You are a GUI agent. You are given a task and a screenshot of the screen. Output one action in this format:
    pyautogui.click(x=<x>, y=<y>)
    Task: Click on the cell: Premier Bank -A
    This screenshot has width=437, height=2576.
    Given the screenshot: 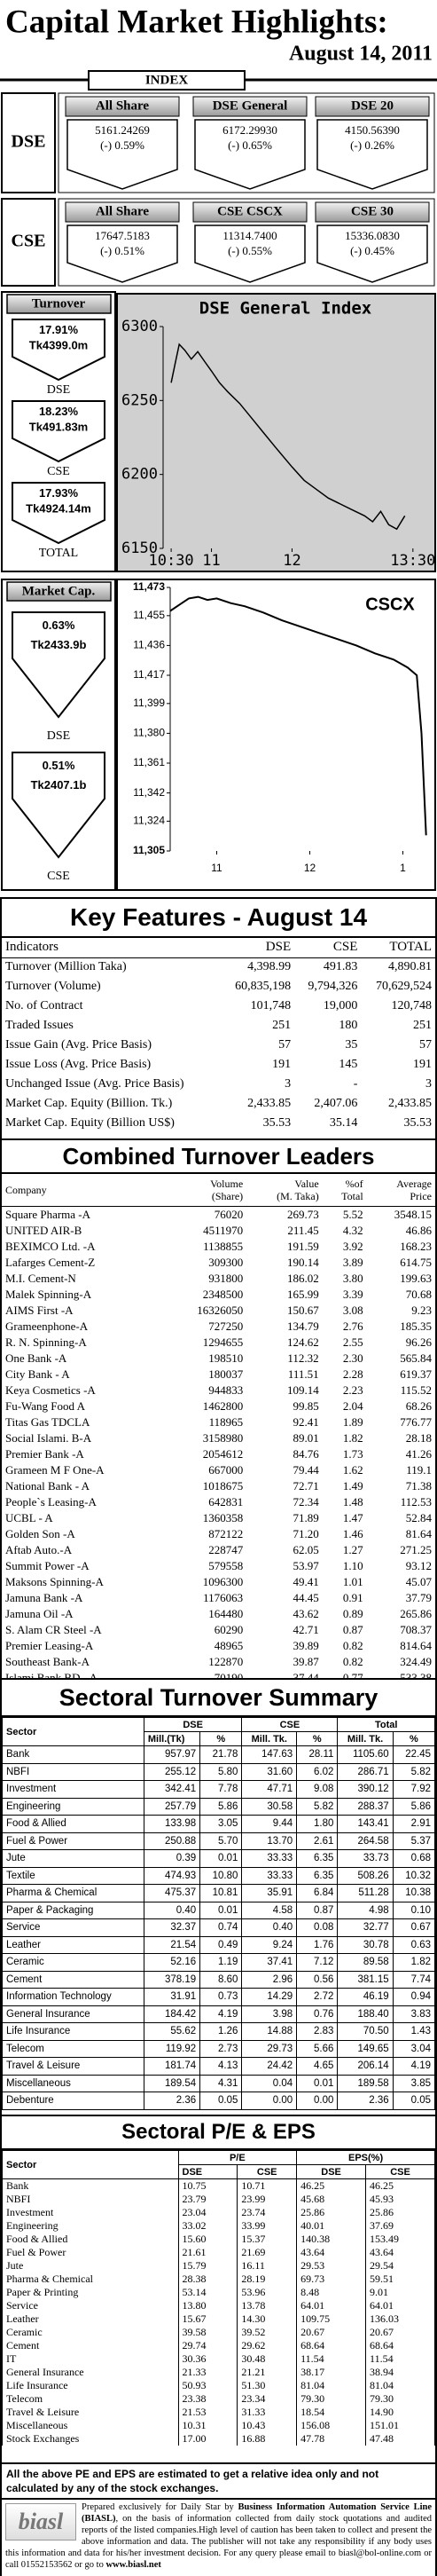 What is the action you would take?
    pyautogui.click(x=44, y=1454)
    